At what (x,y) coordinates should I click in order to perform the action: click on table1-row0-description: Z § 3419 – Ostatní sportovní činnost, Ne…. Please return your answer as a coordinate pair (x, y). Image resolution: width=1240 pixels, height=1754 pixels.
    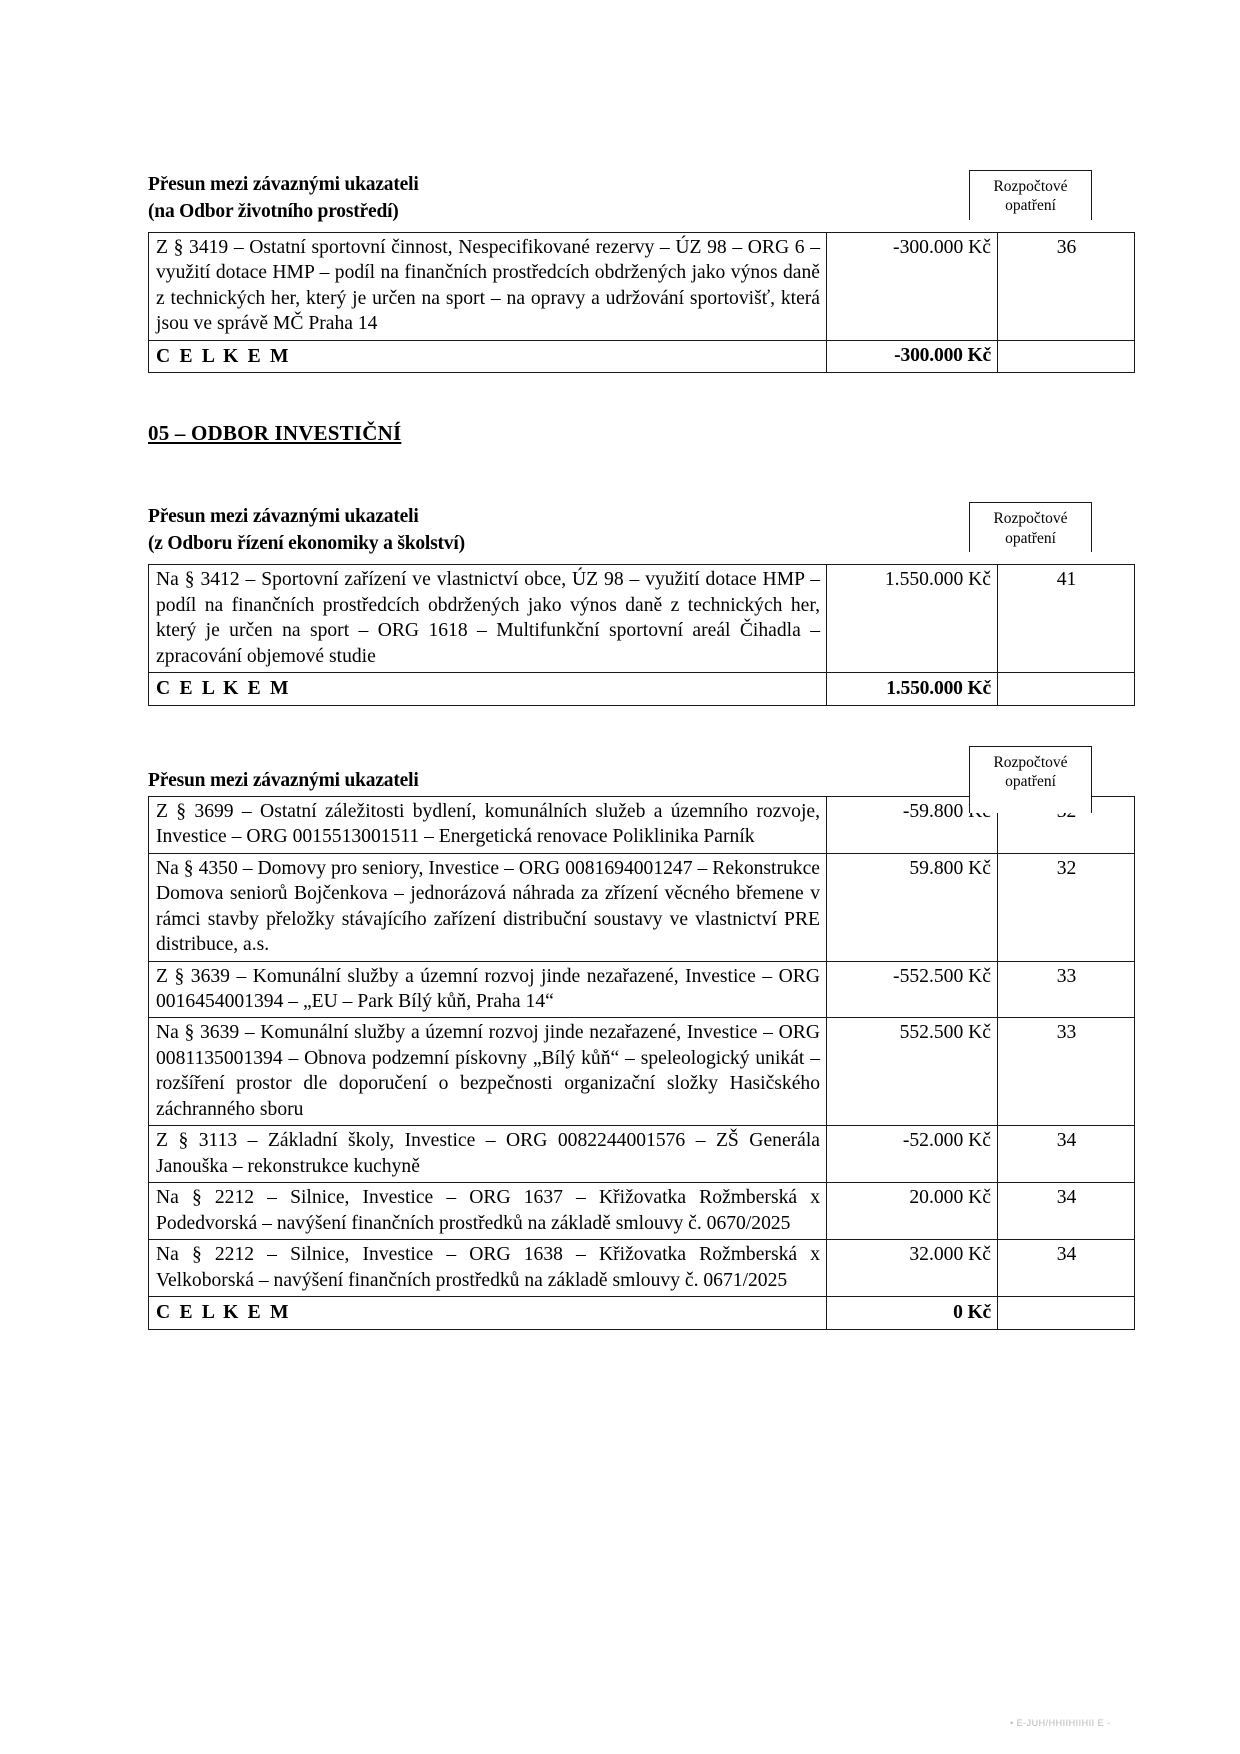
    Looking at the image, I should click on (487, 286).